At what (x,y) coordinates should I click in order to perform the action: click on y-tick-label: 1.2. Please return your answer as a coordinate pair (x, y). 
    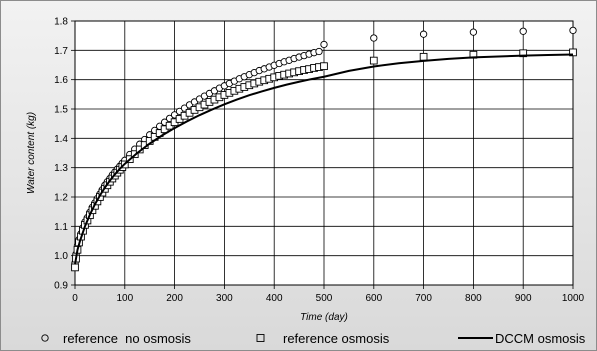
    Looking at the image, I should click on (61, 198).